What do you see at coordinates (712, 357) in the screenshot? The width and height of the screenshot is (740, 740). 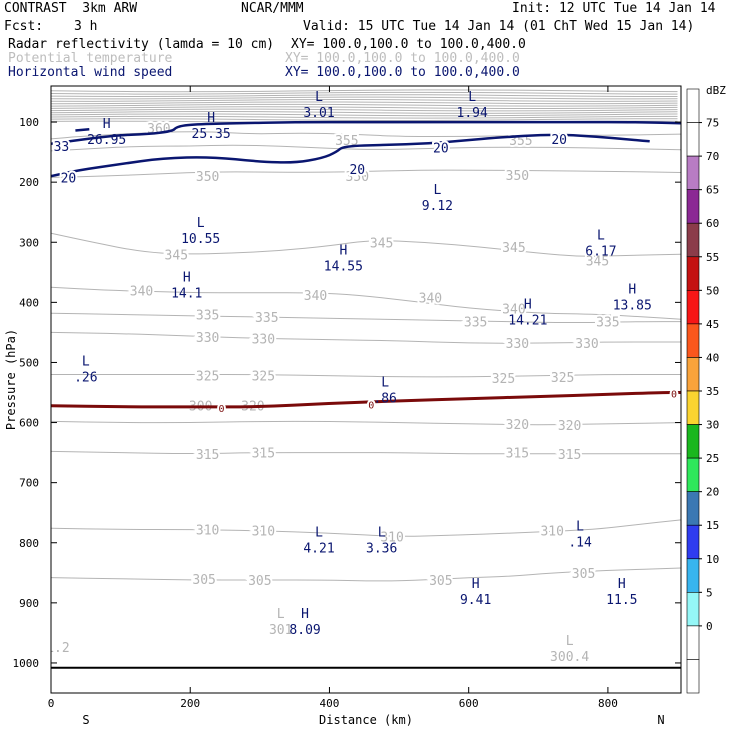 I see `colorbar-label: 40` at bounding box center [712, 357].